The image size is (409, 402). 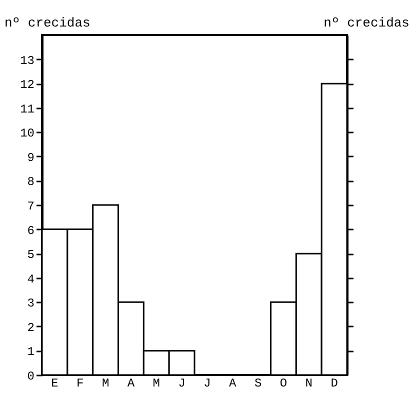 I want to click on x-tick-label: S, so click(x=258, y=383).